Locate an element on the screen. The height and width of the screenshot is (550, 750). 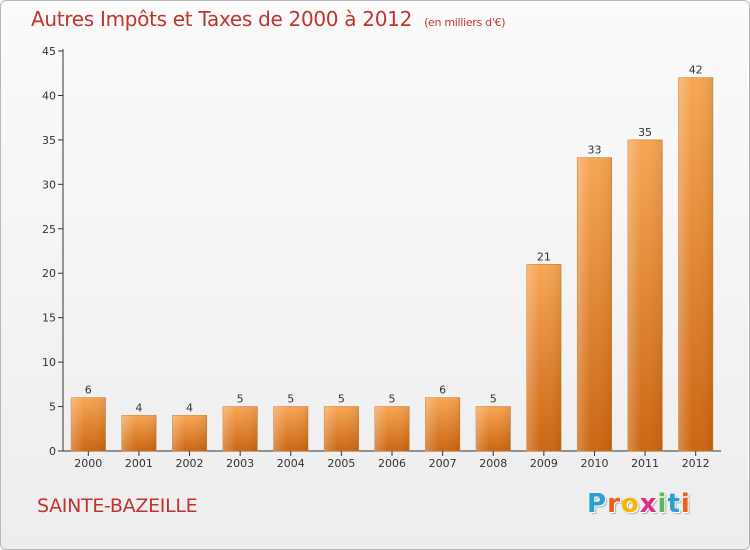
y-tick-label: 35 is located at coordinates (49, 140).